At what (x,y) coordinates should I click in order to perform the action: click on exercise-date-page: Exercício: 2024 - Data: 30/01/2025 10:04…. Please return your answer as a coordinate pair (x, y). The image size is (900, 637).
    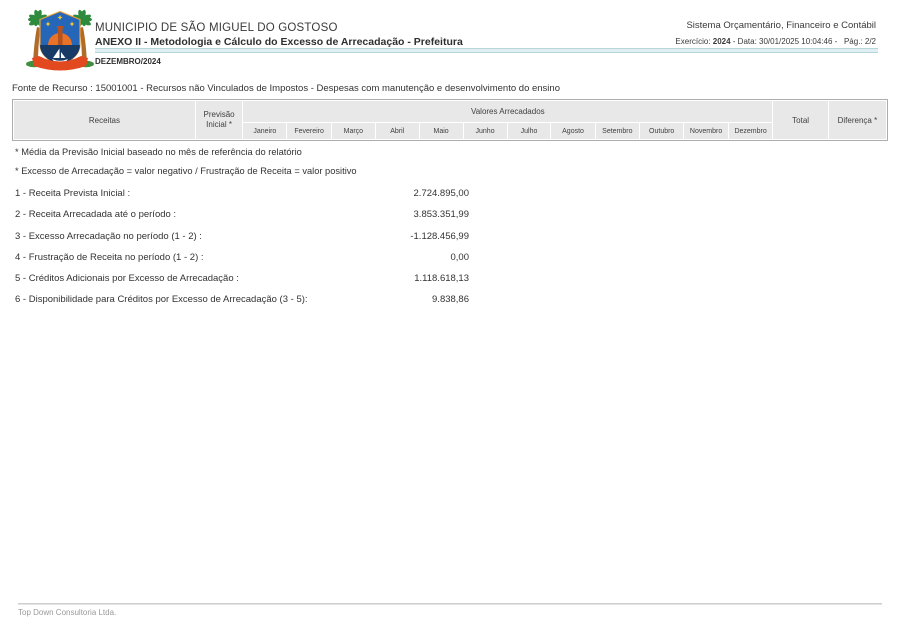
    Looking at the image, I should click on (775, 41).